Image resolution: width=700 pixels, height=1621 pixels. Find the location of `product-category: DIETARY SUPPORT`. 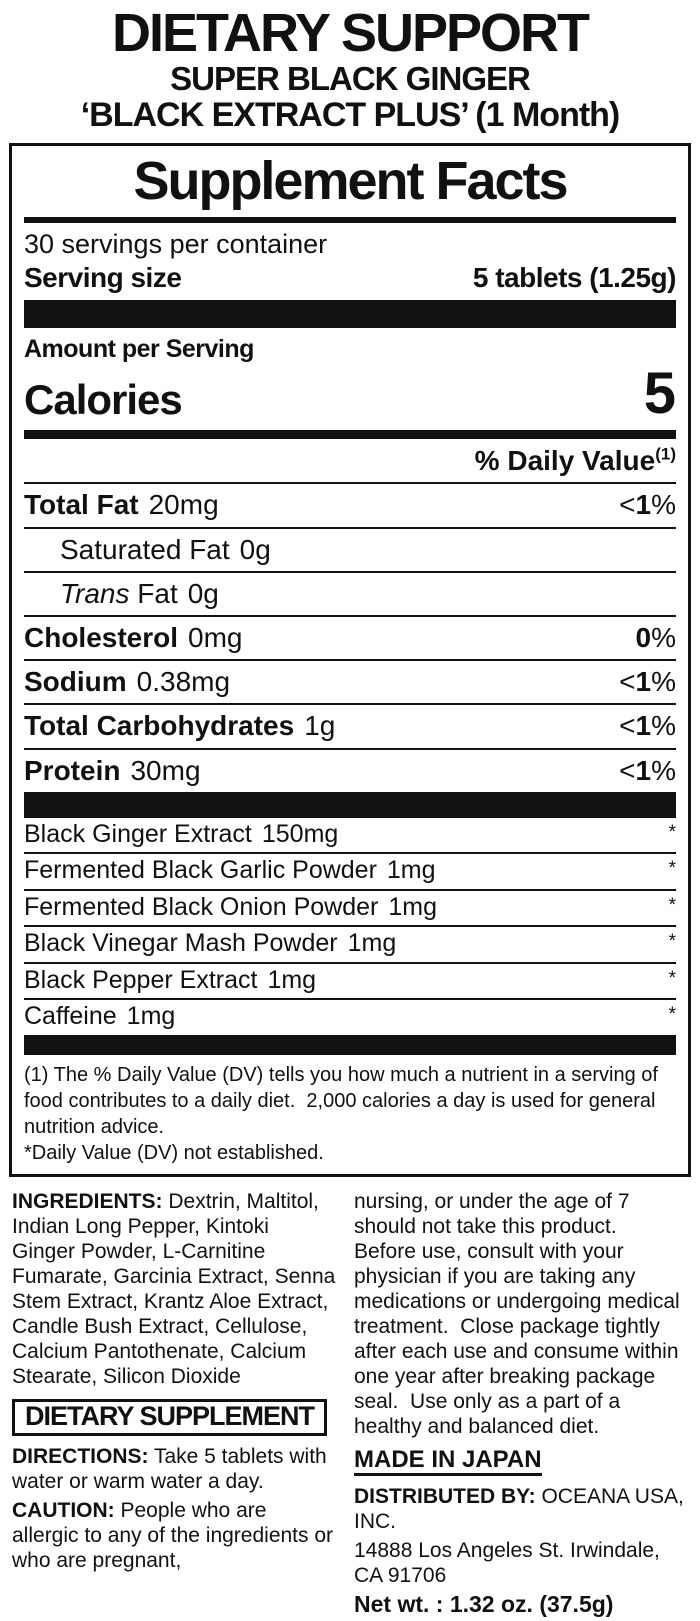

product-category: DIETARY SUPPORT is located at coordinates (350, 33).